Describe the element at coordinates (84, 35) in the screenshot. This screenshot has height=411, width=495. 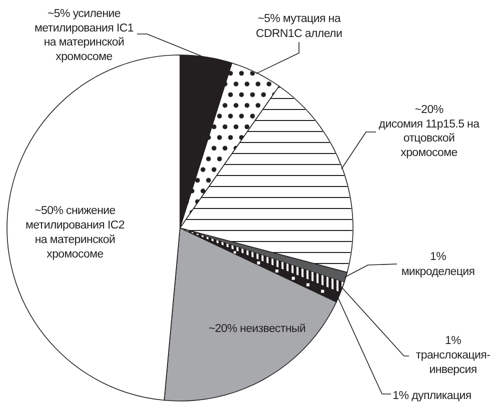
I see `slice-label: ~5% усиление метилирования IC1 на материнской хромосоме` at that location.